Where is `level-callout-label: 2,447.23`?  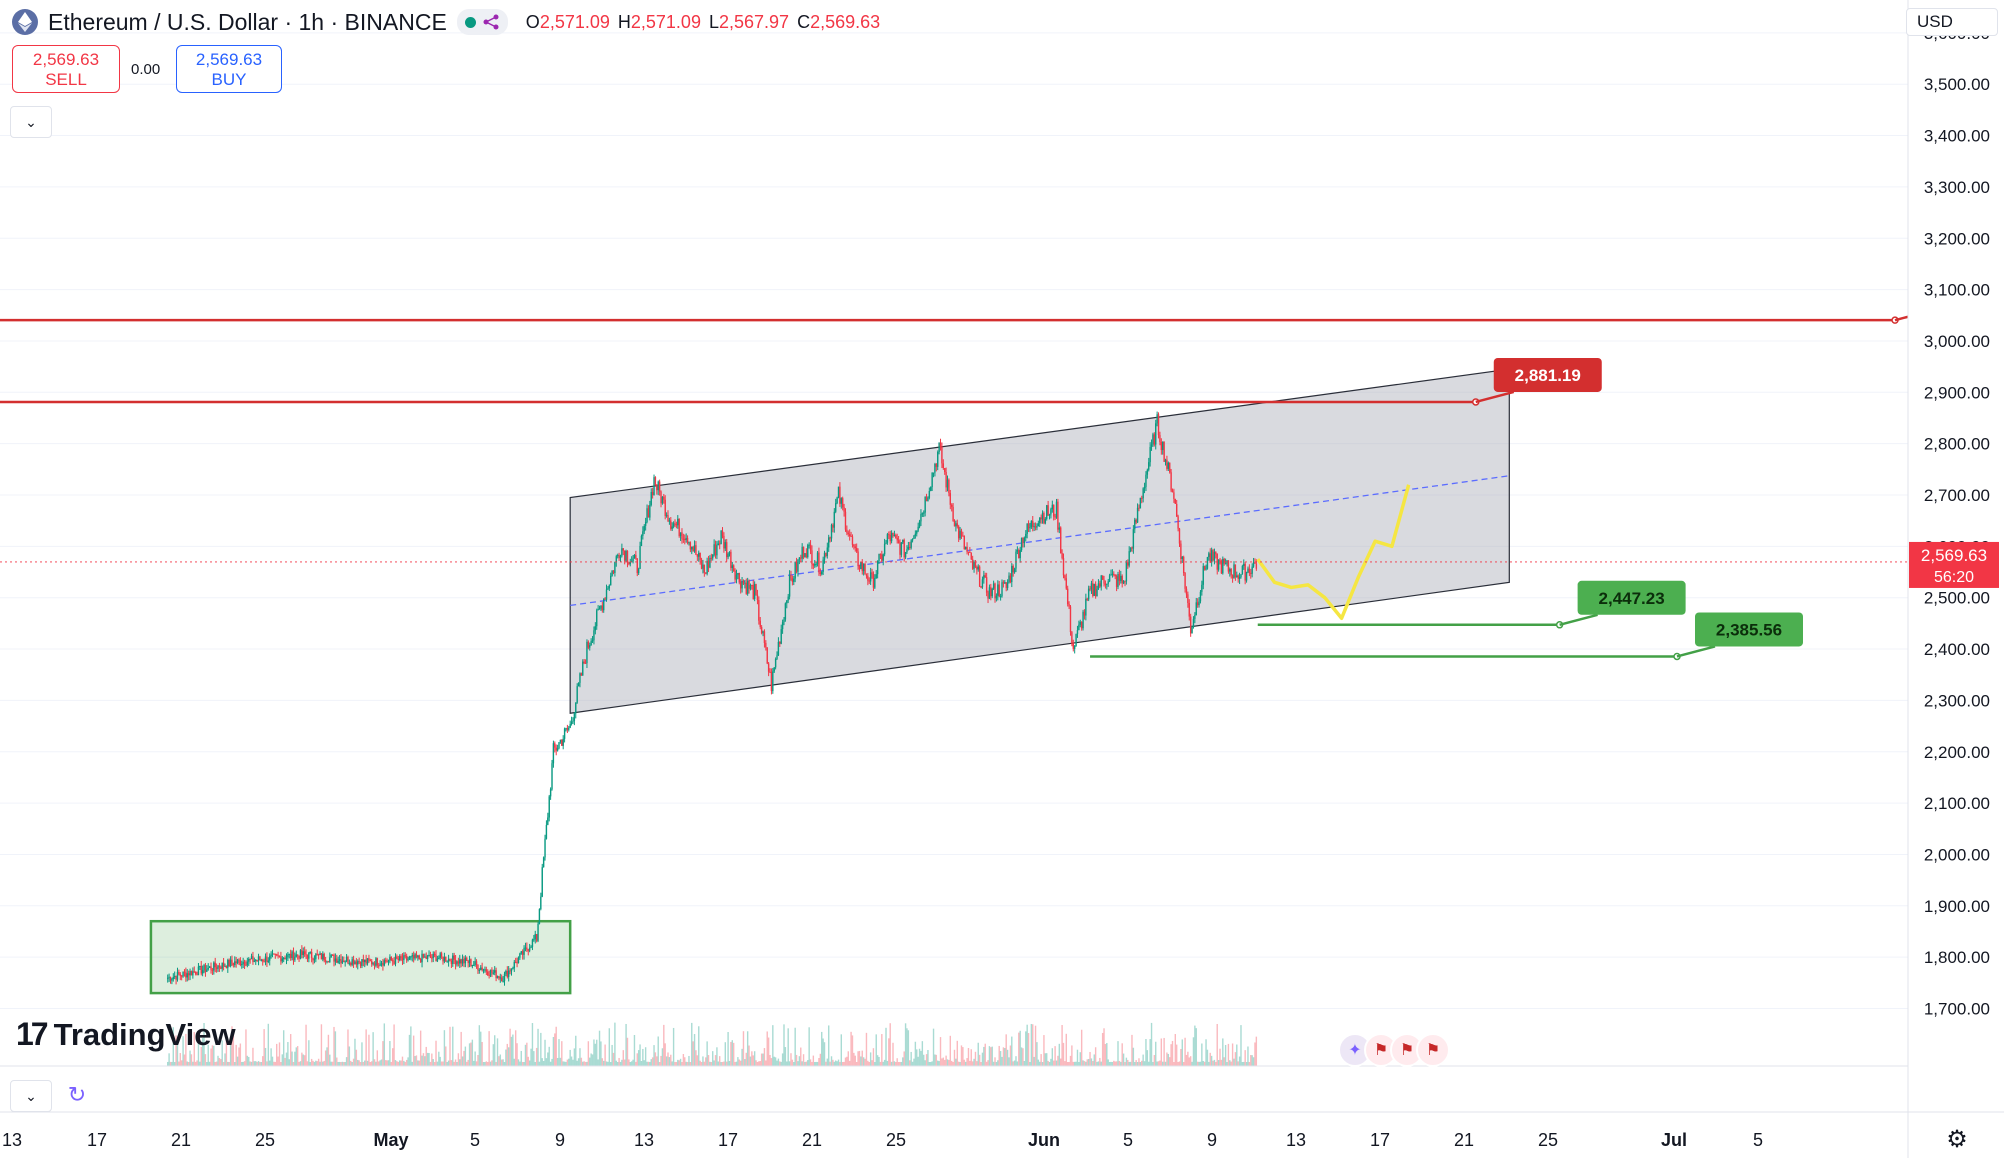
level-callout-label: 2,447.23 is located at coordinates (1632, 598).